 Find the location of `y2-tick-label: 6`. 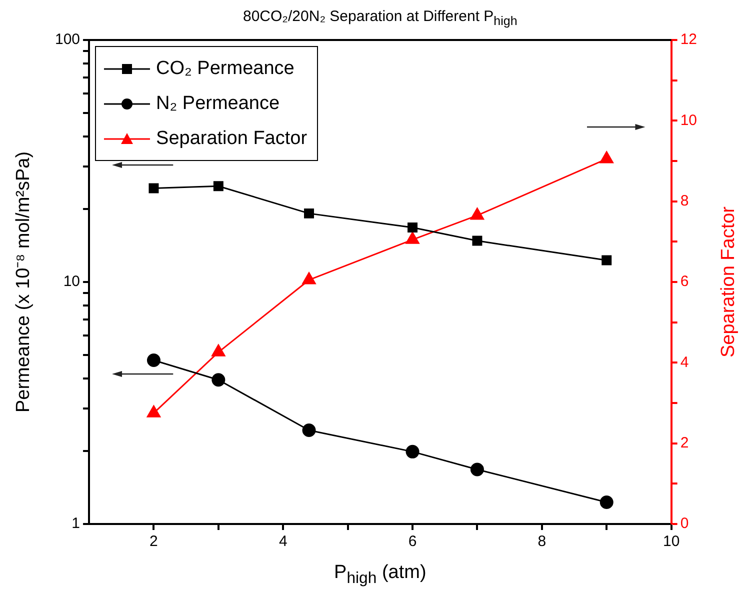

y2-tick-label: 6 is located at coordinates (684, 281).